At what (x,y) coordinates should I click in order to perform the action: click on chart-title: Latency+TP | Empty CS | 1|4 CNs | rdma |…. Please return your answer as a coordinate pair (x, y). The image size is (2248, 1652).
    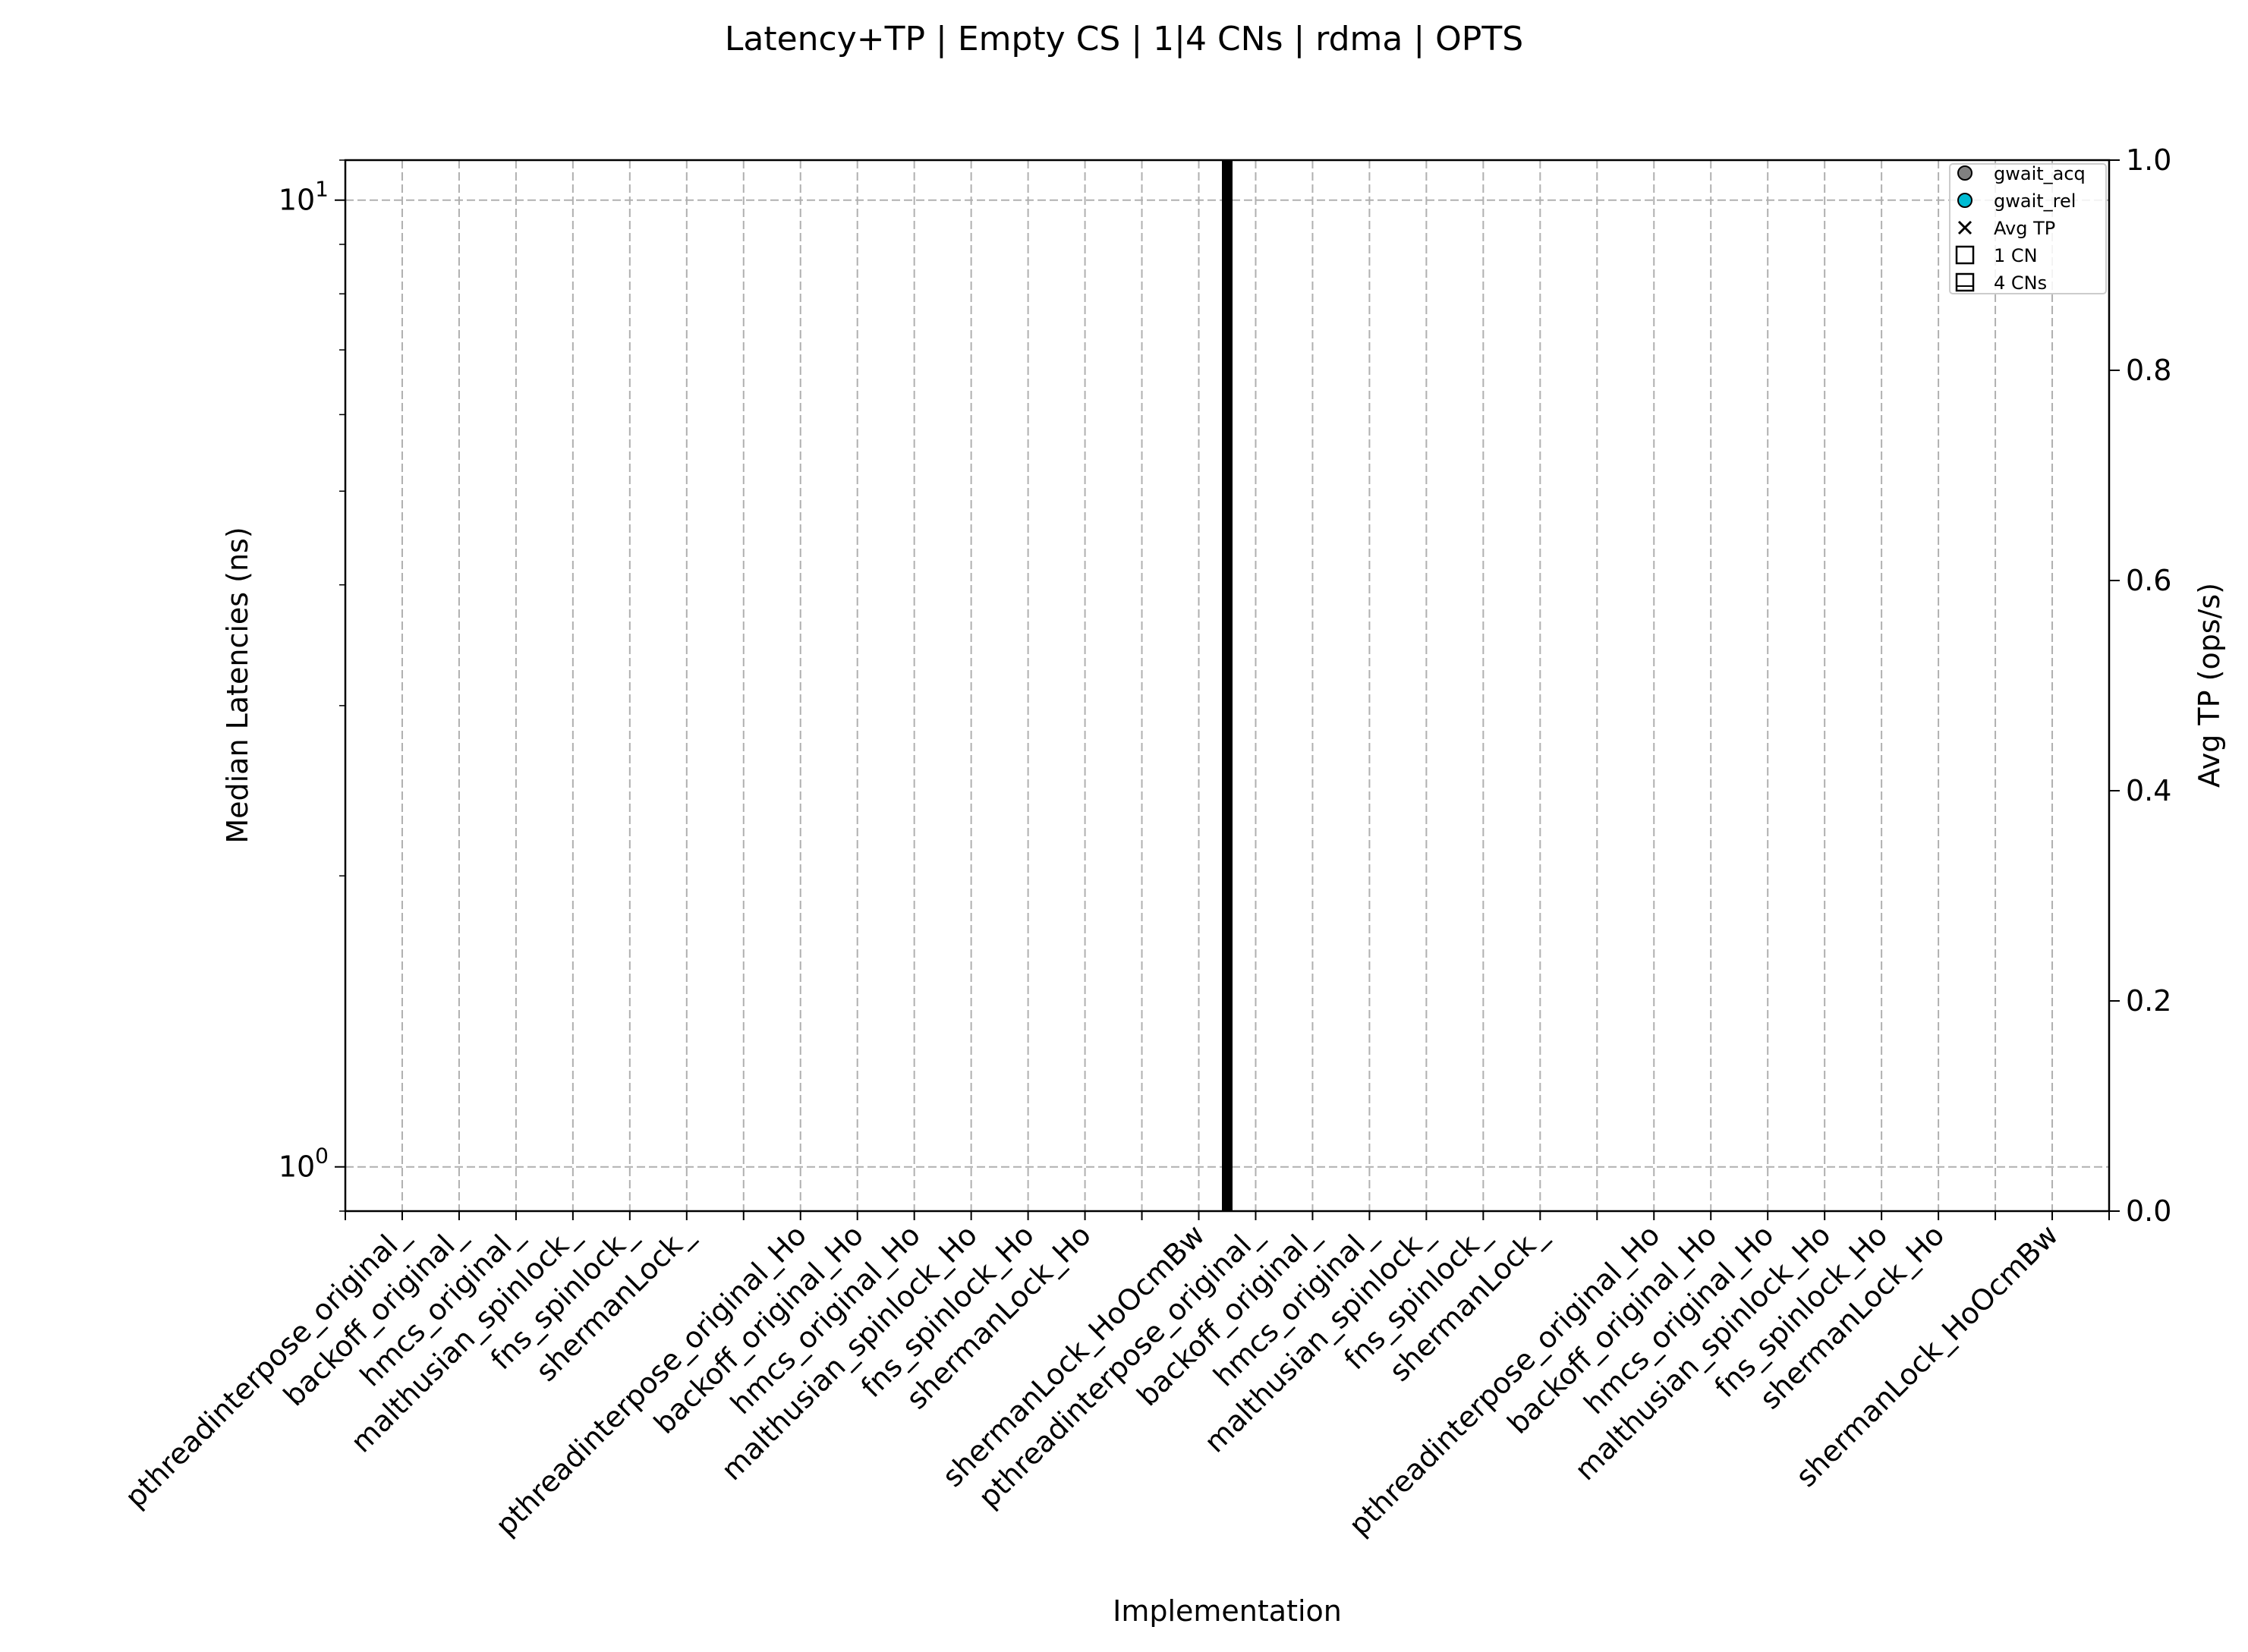
    Looking at the image, I should click on (1124, 39).